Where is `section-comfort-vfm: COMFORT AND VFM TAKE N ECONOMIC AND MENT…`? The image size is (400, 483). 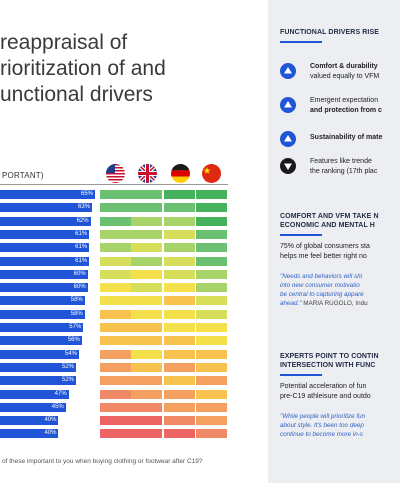
section-comfort-vfm: COMFORT AND VFM TAKE N ECONOMIC AND MENT… is located at coordinates (340, 260).